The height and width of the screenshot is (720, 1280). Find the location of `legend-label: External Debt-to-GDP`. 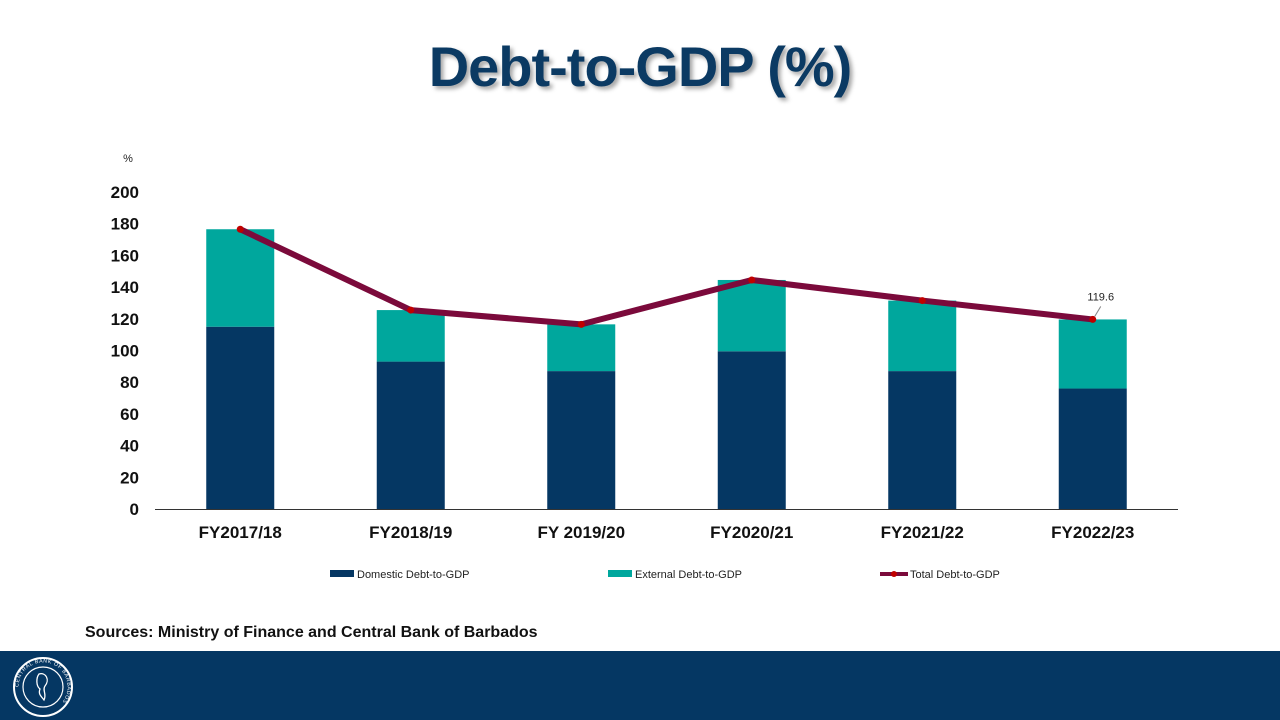

legend-label: External Debt-to-GDP is located at coordinates (688, 575).